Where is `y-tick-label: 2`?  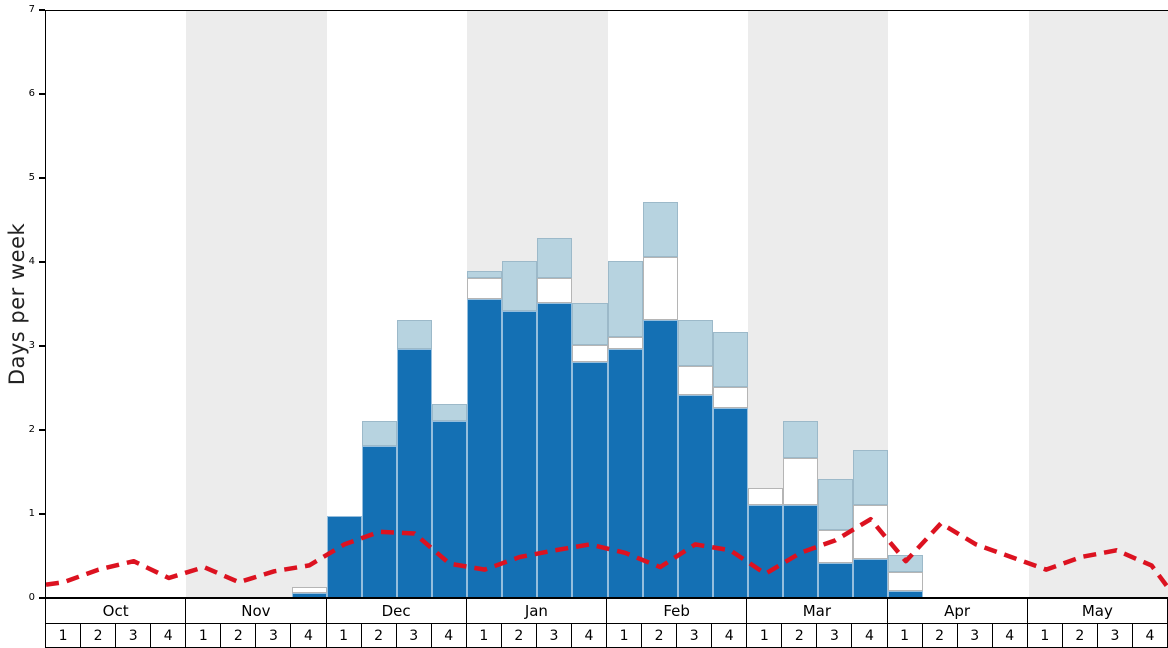
y-tick-label: 2 is located at coordinates (31, 429).